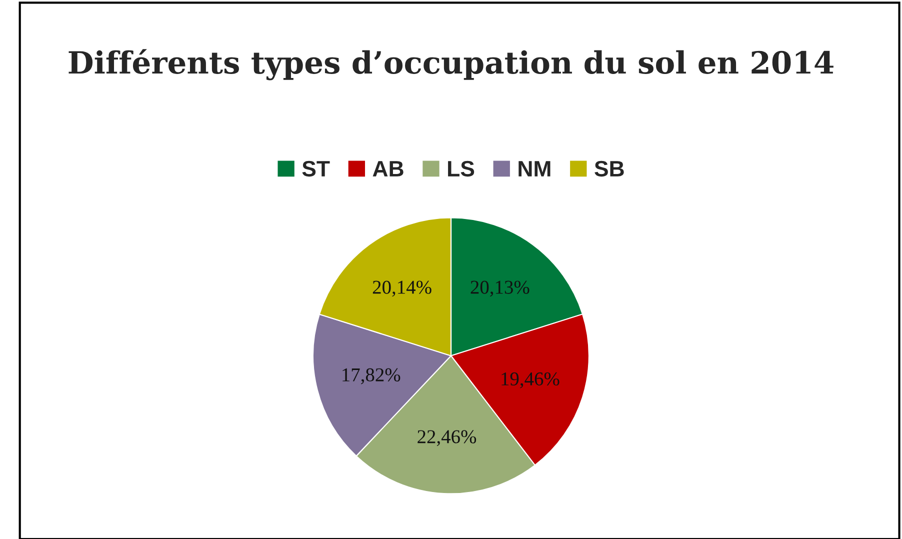 Image resolution: width=902 pixels, height=539 pixels. What do you see at coordinates (534, 168) in the screenshot?
I see `legend-label: NM` at bounding box center [534, 168].